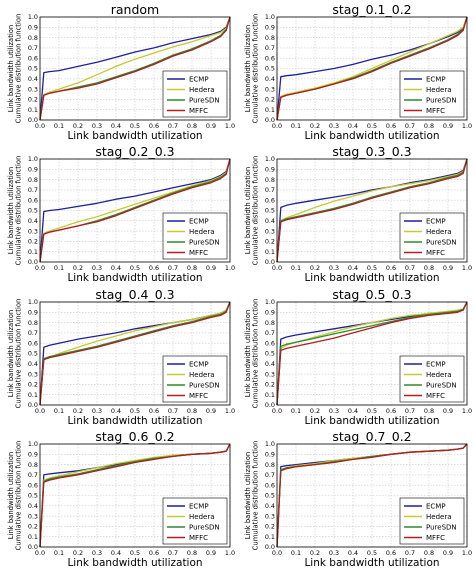  Describe the element at coordinates (371, 436) in the screenshot. I see `chart-title: stag_0.7_0.2` at that location.